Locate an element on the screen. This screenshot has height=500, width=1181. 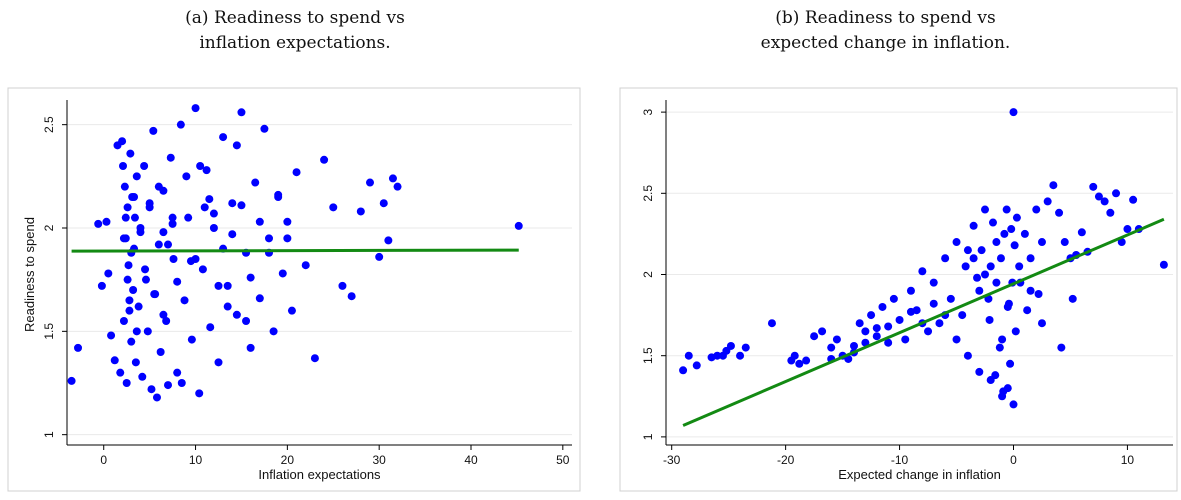
chart-a-ytick-label-2: 2 is located at coordinates (49, 227).